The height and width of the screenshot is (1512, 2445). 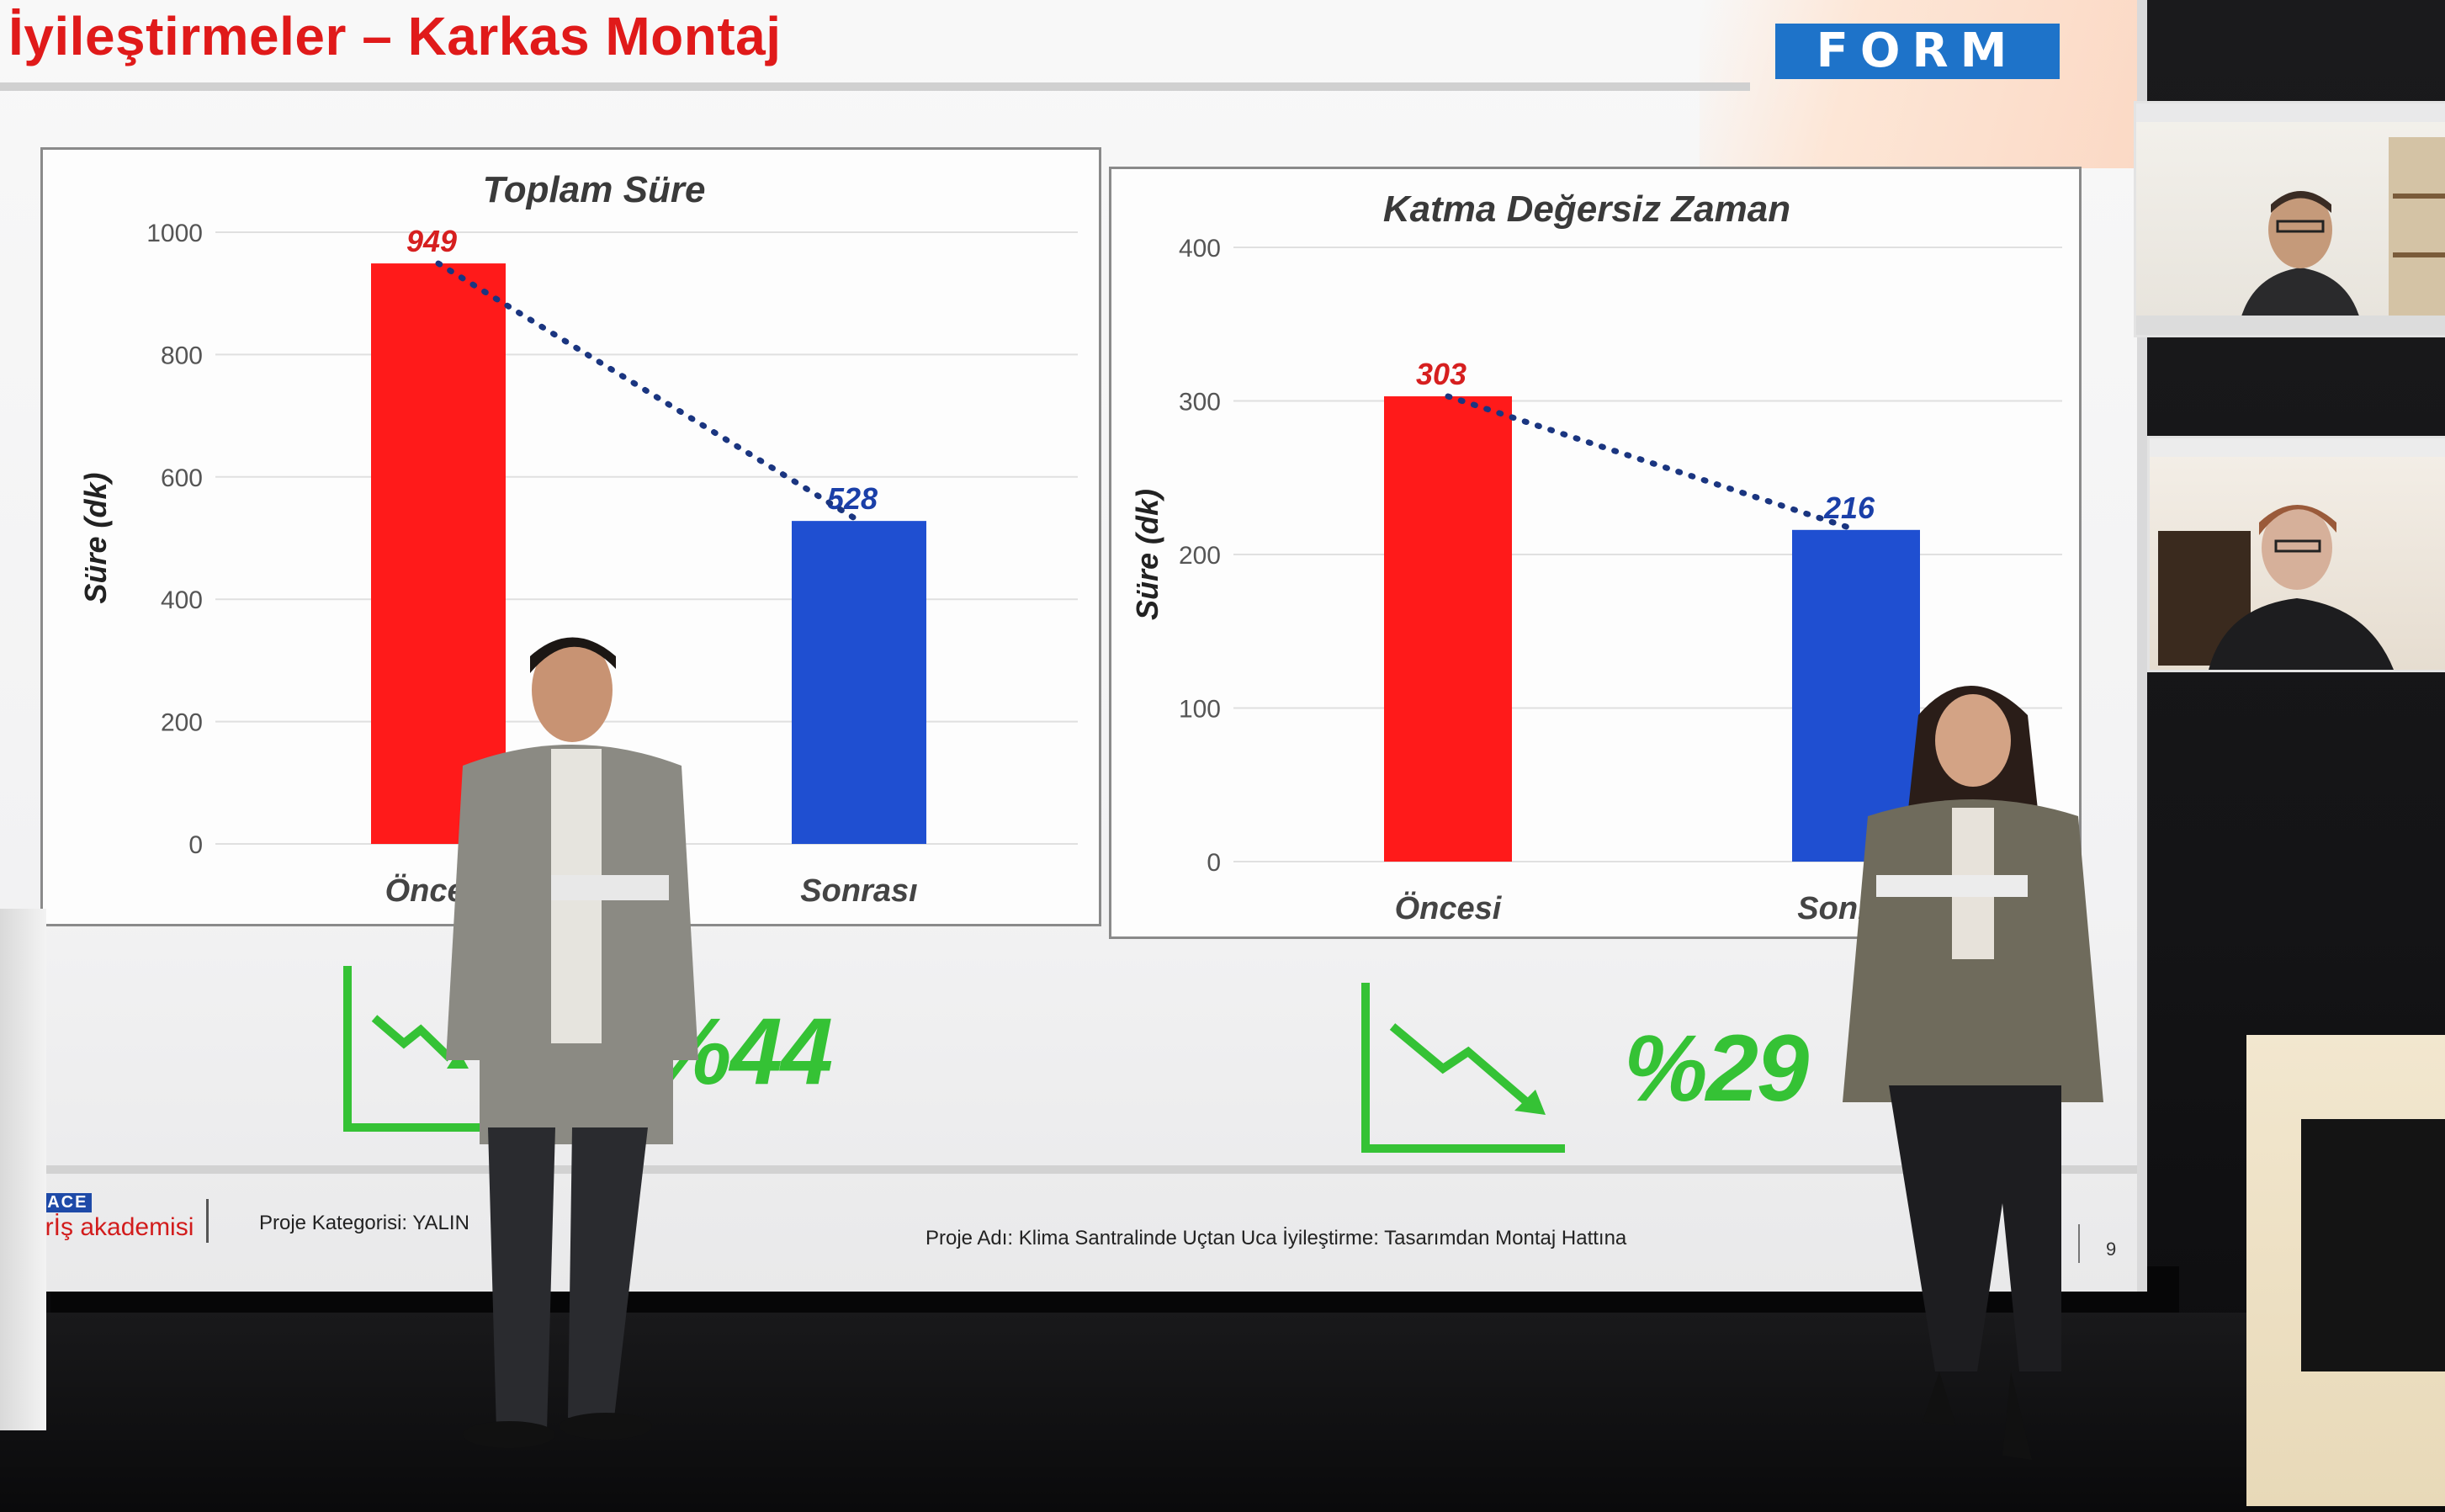 What do you see at coordinates (174, 233) in the screenshot?
I see `y-tick-label: 1000` at bounding box center [174, 233].